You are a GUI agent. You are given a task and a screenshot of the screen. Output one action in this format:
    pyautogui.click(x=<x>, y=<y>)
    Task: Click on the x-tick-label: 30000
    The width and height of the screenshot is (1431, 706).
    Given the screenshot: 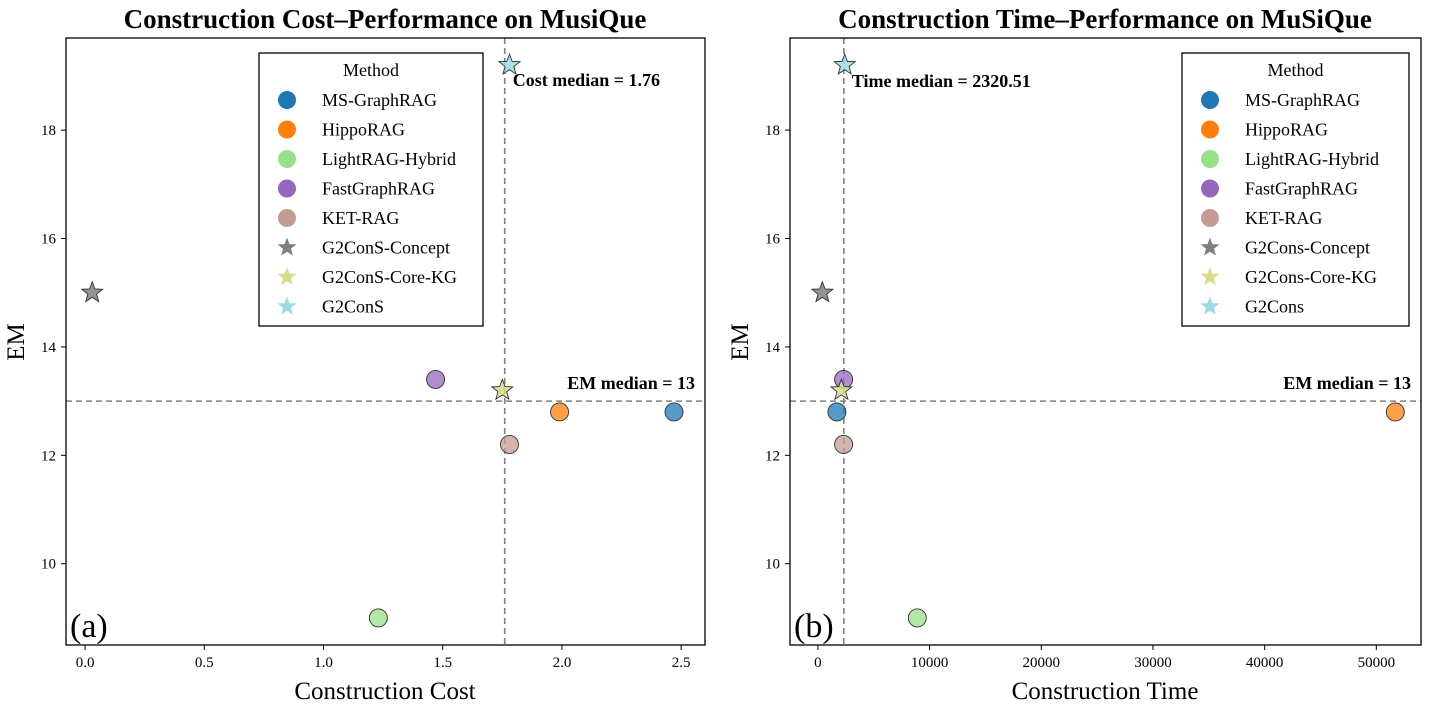 What is the action you would take?
    pyautogui.click(x=1153, y=663)
    